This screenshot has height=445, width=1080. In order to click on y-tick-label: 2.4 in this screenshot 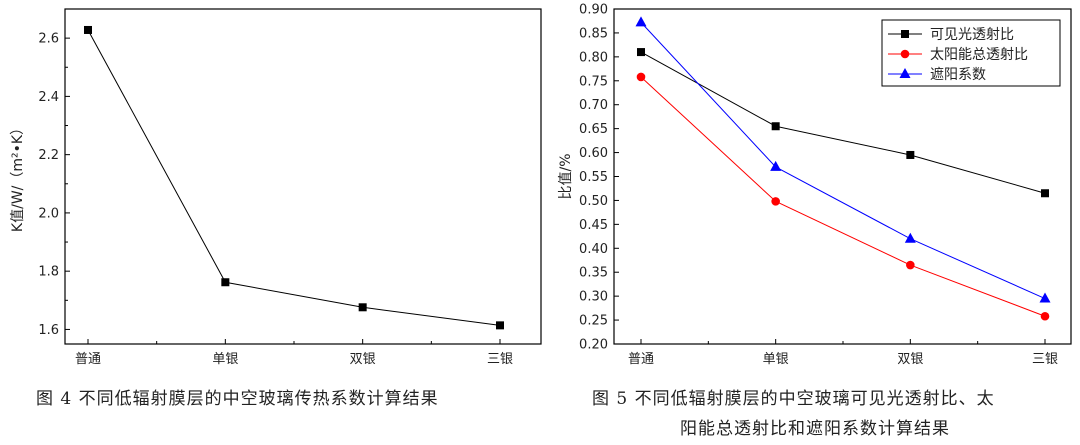, I will do `click(48, 97)`.